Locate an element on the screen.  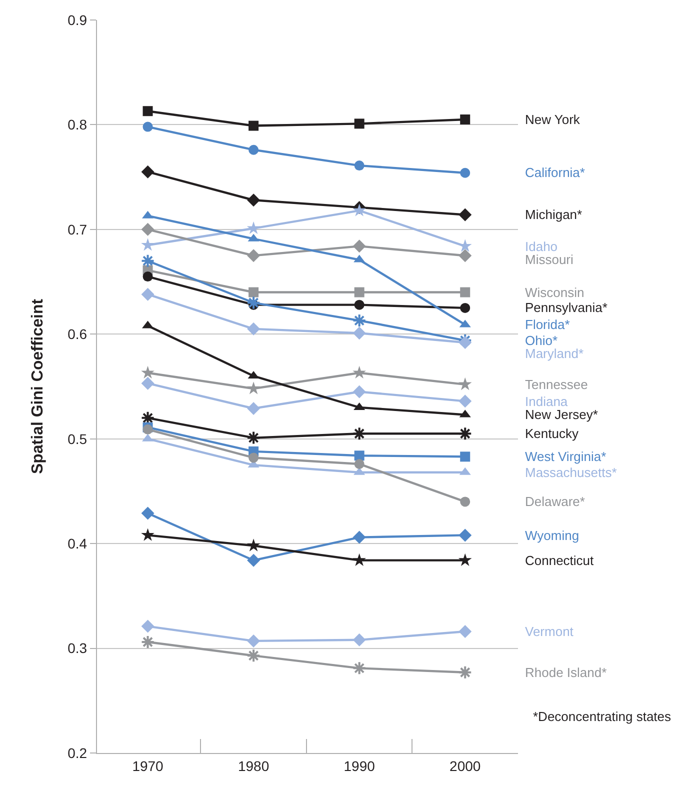
text: Maryland* is located at coordinates (554, 353).